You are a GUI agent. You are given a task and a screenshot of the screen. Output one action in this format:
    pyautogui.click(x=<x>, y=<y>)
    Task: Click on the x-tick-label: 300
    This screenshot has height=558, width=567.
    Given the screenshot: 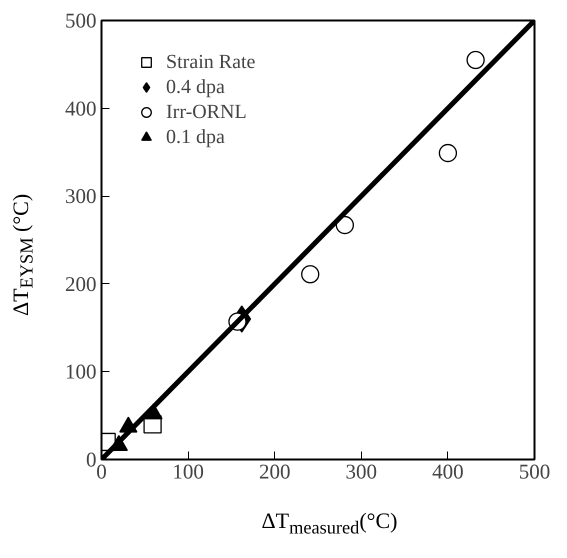 What is the action you would take?
    pyautogui.click(x=362, y=472)
    